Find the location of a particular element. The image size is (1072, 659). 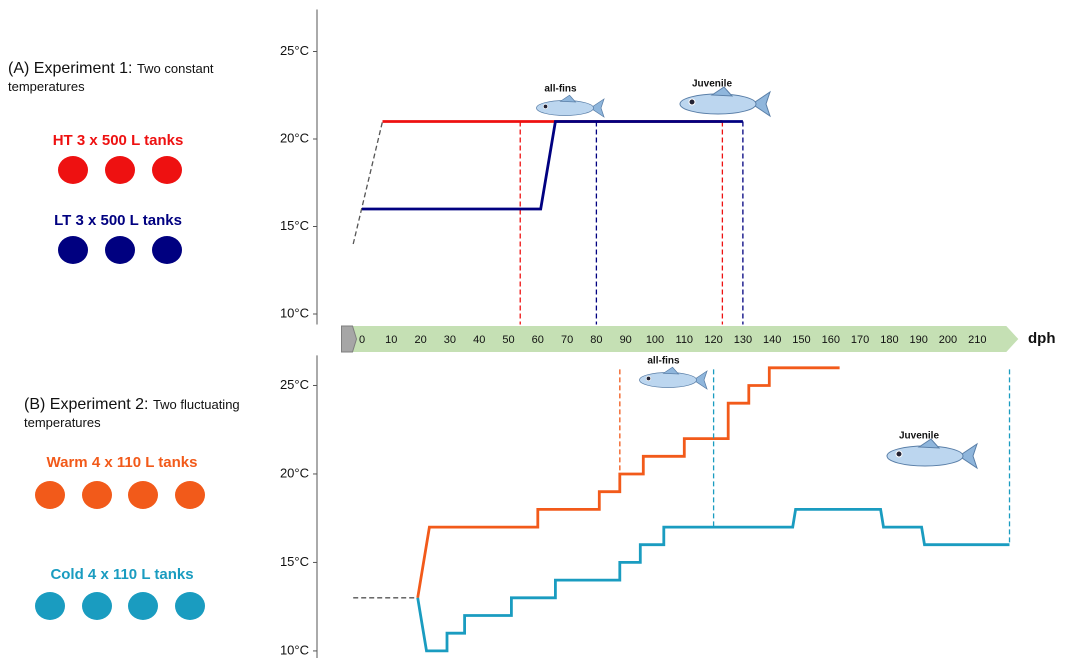

x-tick-label: 110 is located at coordinates (685, 340).